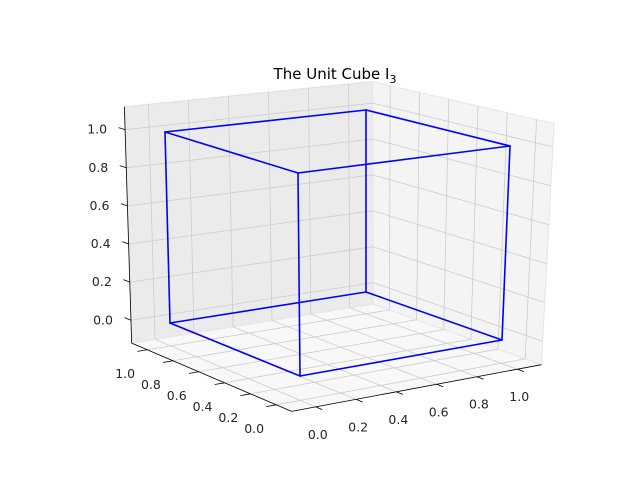 This screenshot has height=480, width=640. I want to click on x-tick-label: 0.0, so click(318, 434).